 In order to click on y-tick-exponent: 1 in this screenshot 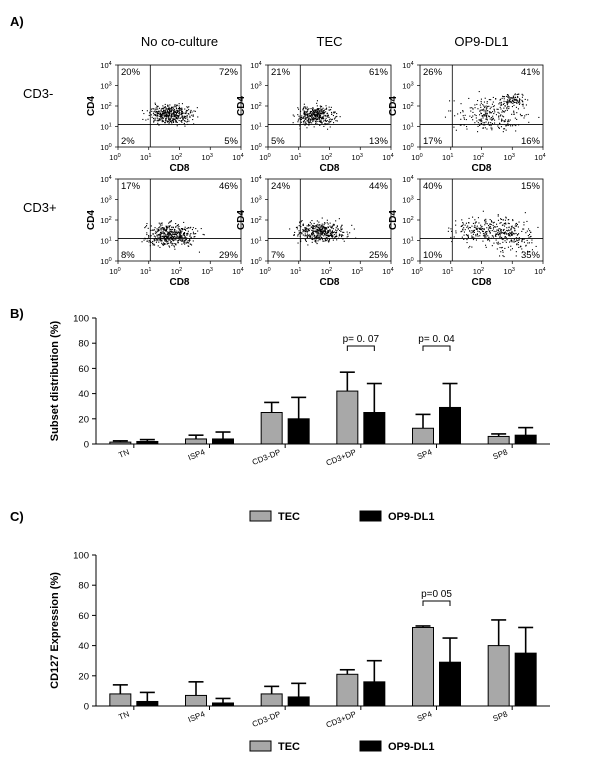, I will do `click(260, 126)`.